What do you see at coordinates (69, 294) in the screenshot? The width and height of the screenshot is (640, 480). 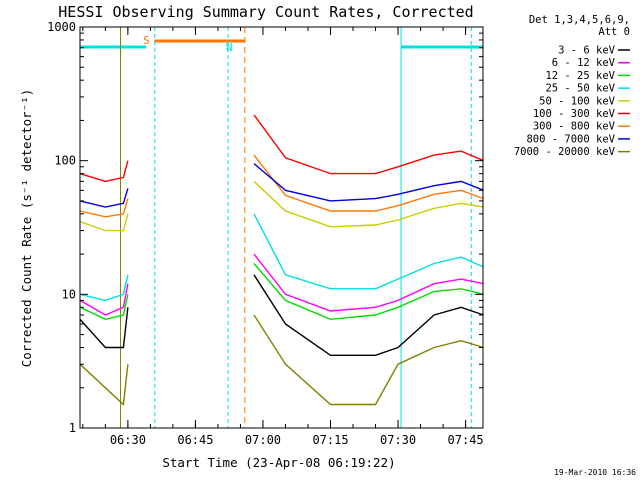 I see `y-tick-label: 10` at bounding box center [69, 294].